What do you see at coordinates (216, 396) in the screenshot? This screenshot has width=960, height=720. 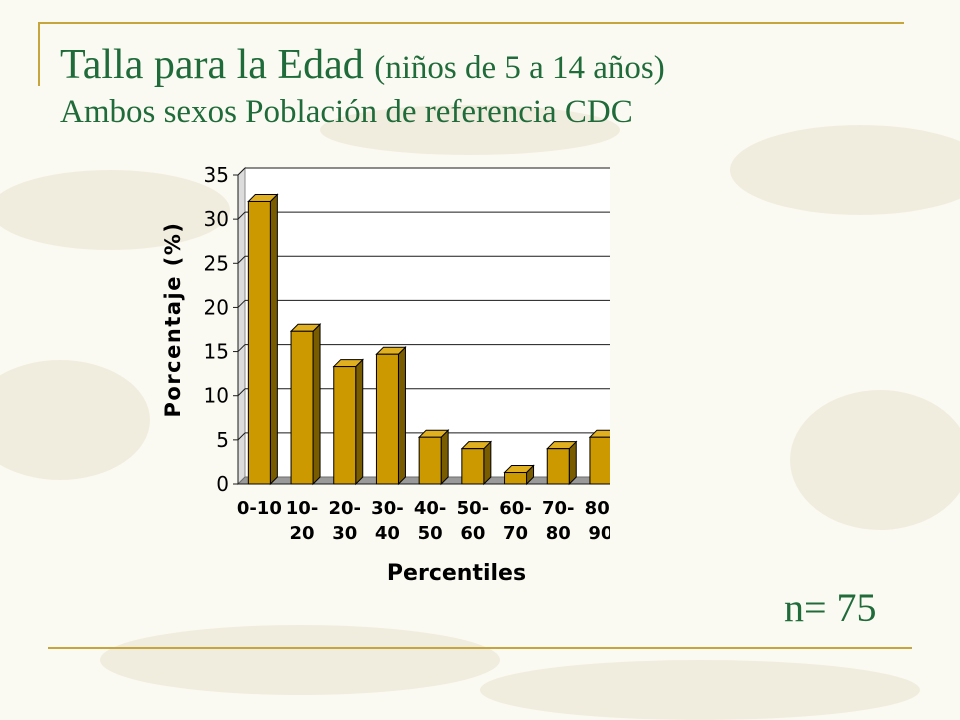 I see `y-tick-label: 10` at bounding box center [216, 396].